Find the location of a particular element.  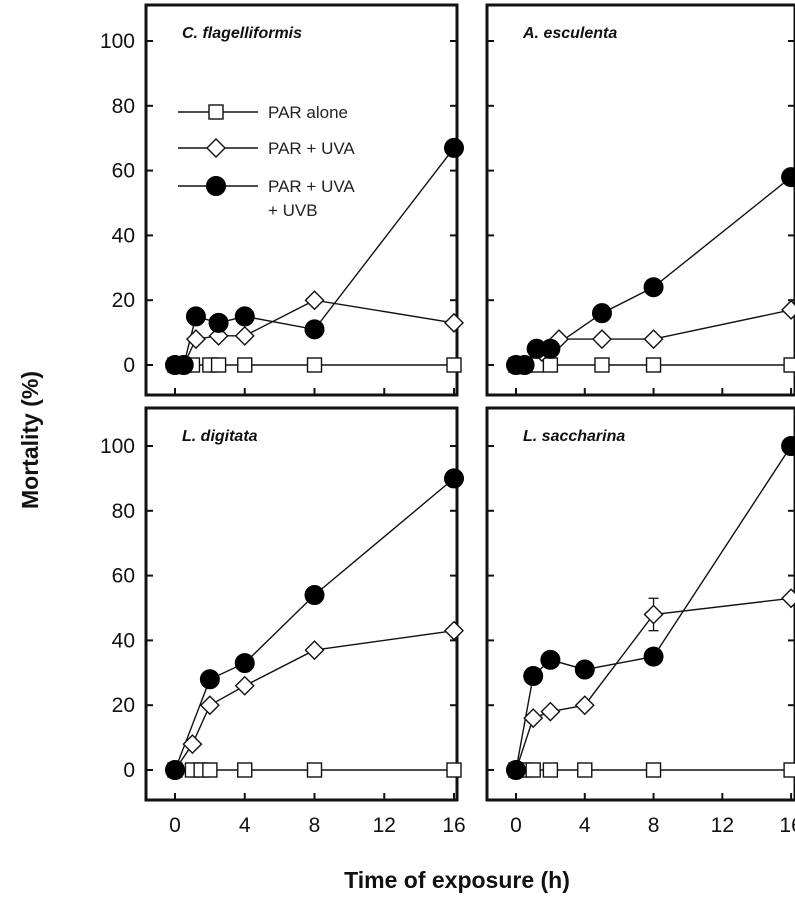

legend-entry-par-uva: PAR + UVA is located at coordinates (266, 148).